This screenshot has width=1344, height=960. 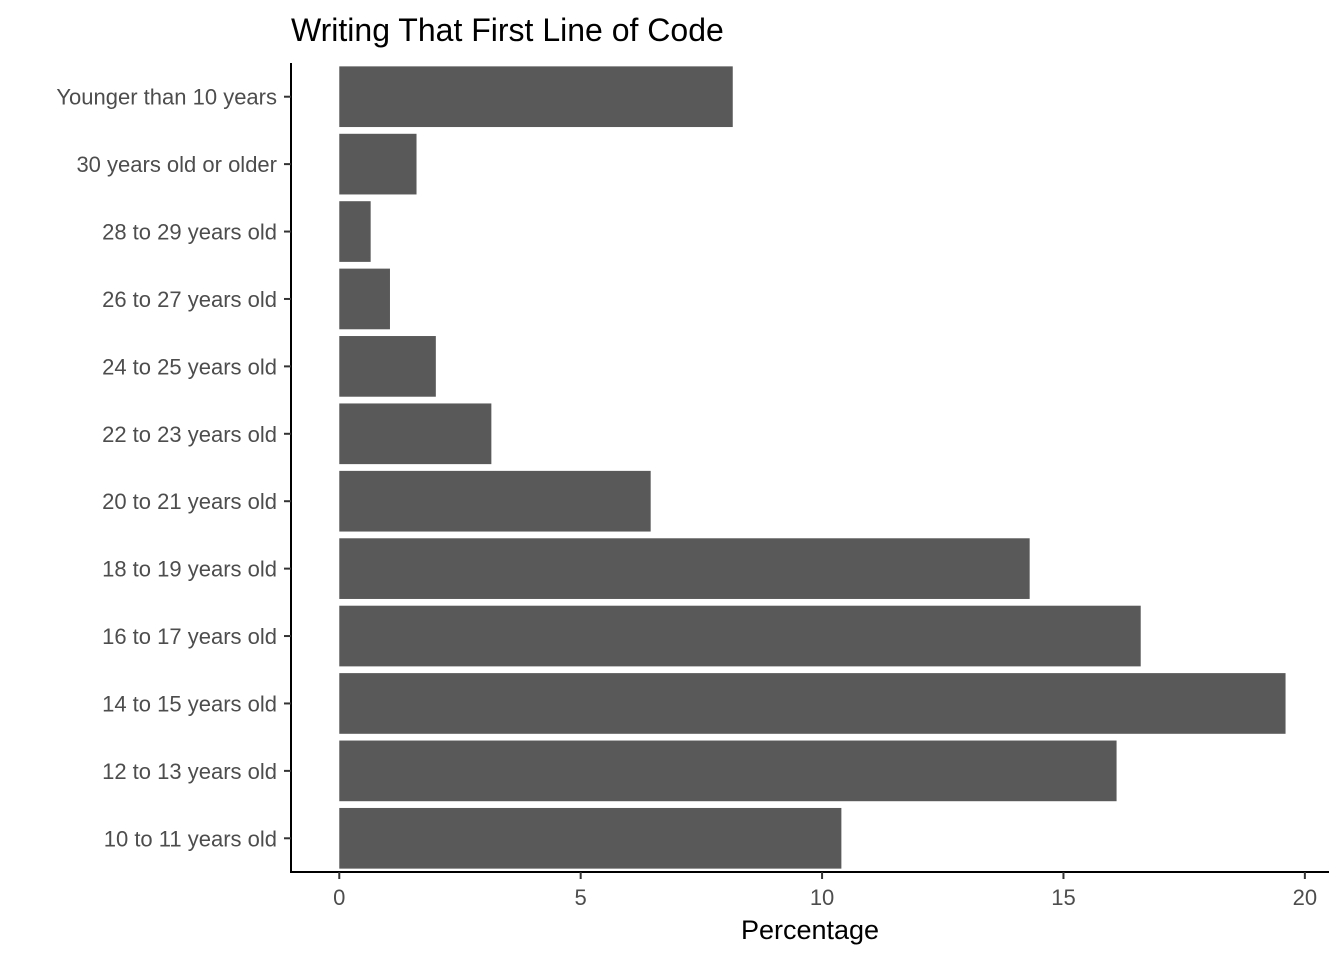 What do you see at coordinates (189, 771) in the screenshot?
I see `y-tick-label: 12 to 13 years old` at bounding box center [189, 771].